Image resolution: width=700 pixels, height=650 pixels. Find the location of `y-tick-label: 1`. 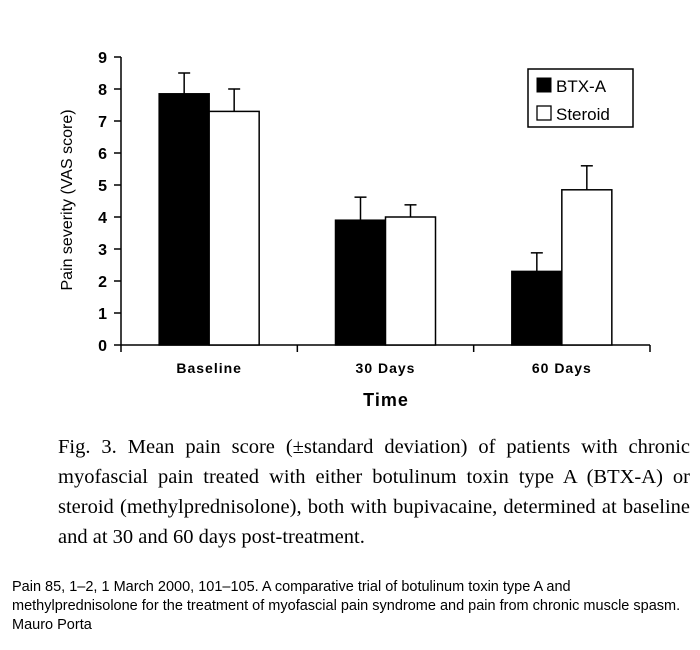

y-tick-label: 1 is located at coordinates (102, 314).